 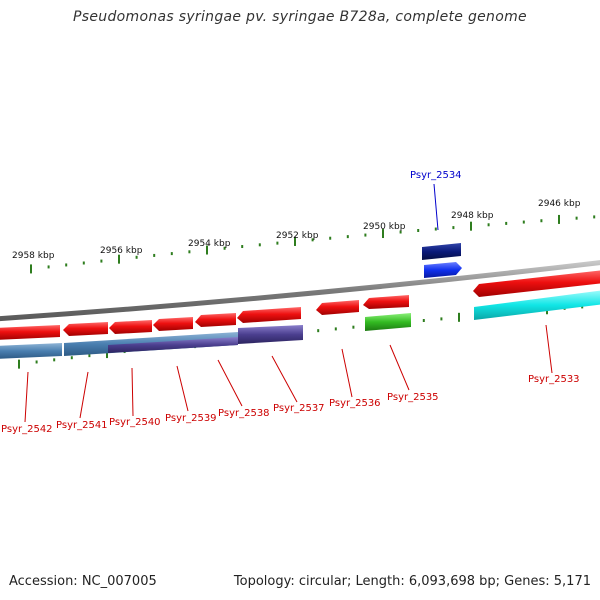 I want to click on accession-text: Accession: NC_007005, so click(x=83, y=581).